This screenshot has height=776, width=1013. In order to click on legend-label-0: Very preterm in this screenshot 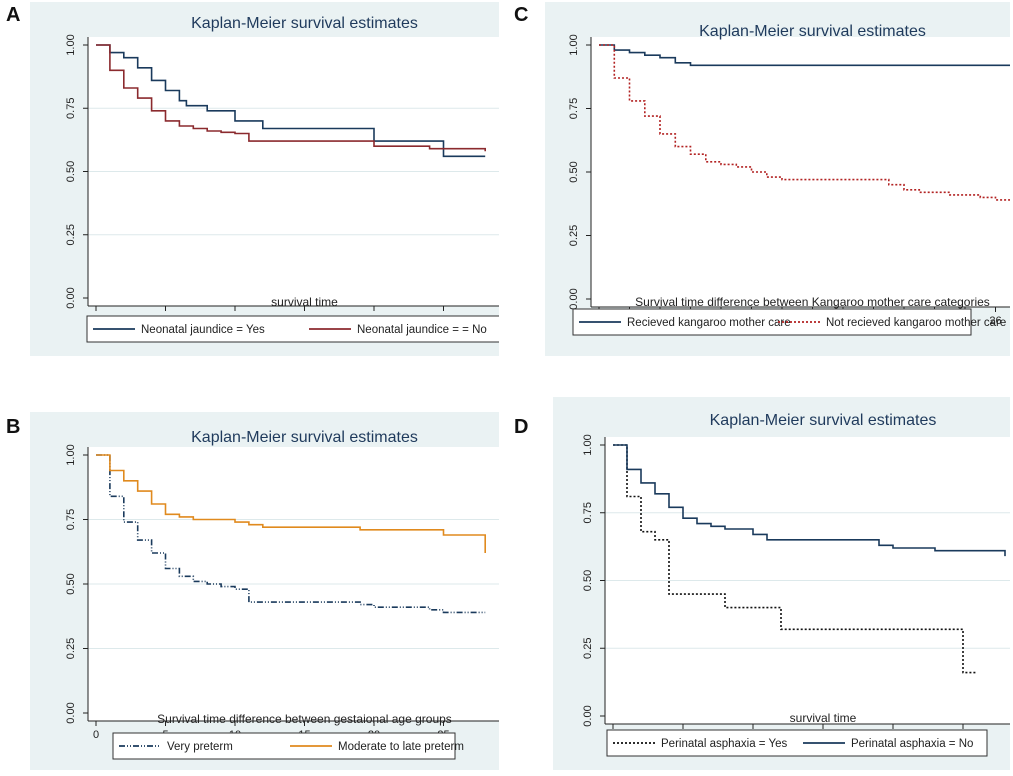, I will do `click(200, 747)`.